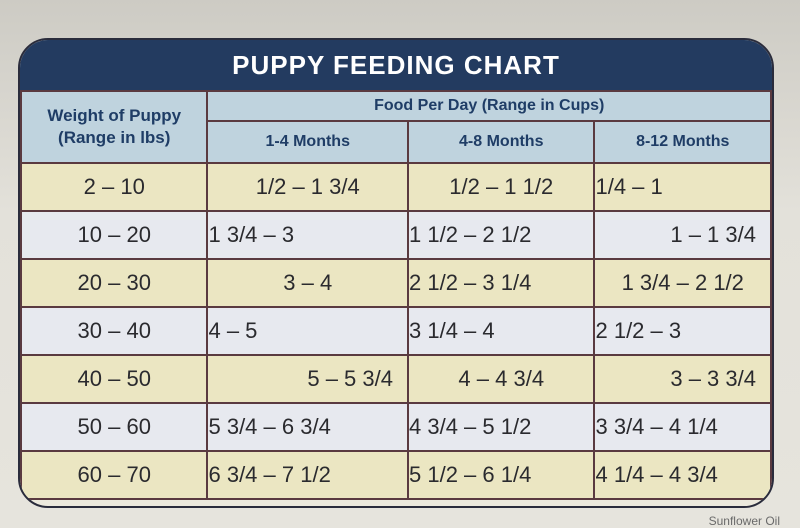 Image resolution: width=800 pixels, height=528 pixels. Describe the element at coordinates (114, 427) in the screenshot. I see `weight-cell: 50 – 60` at that location.